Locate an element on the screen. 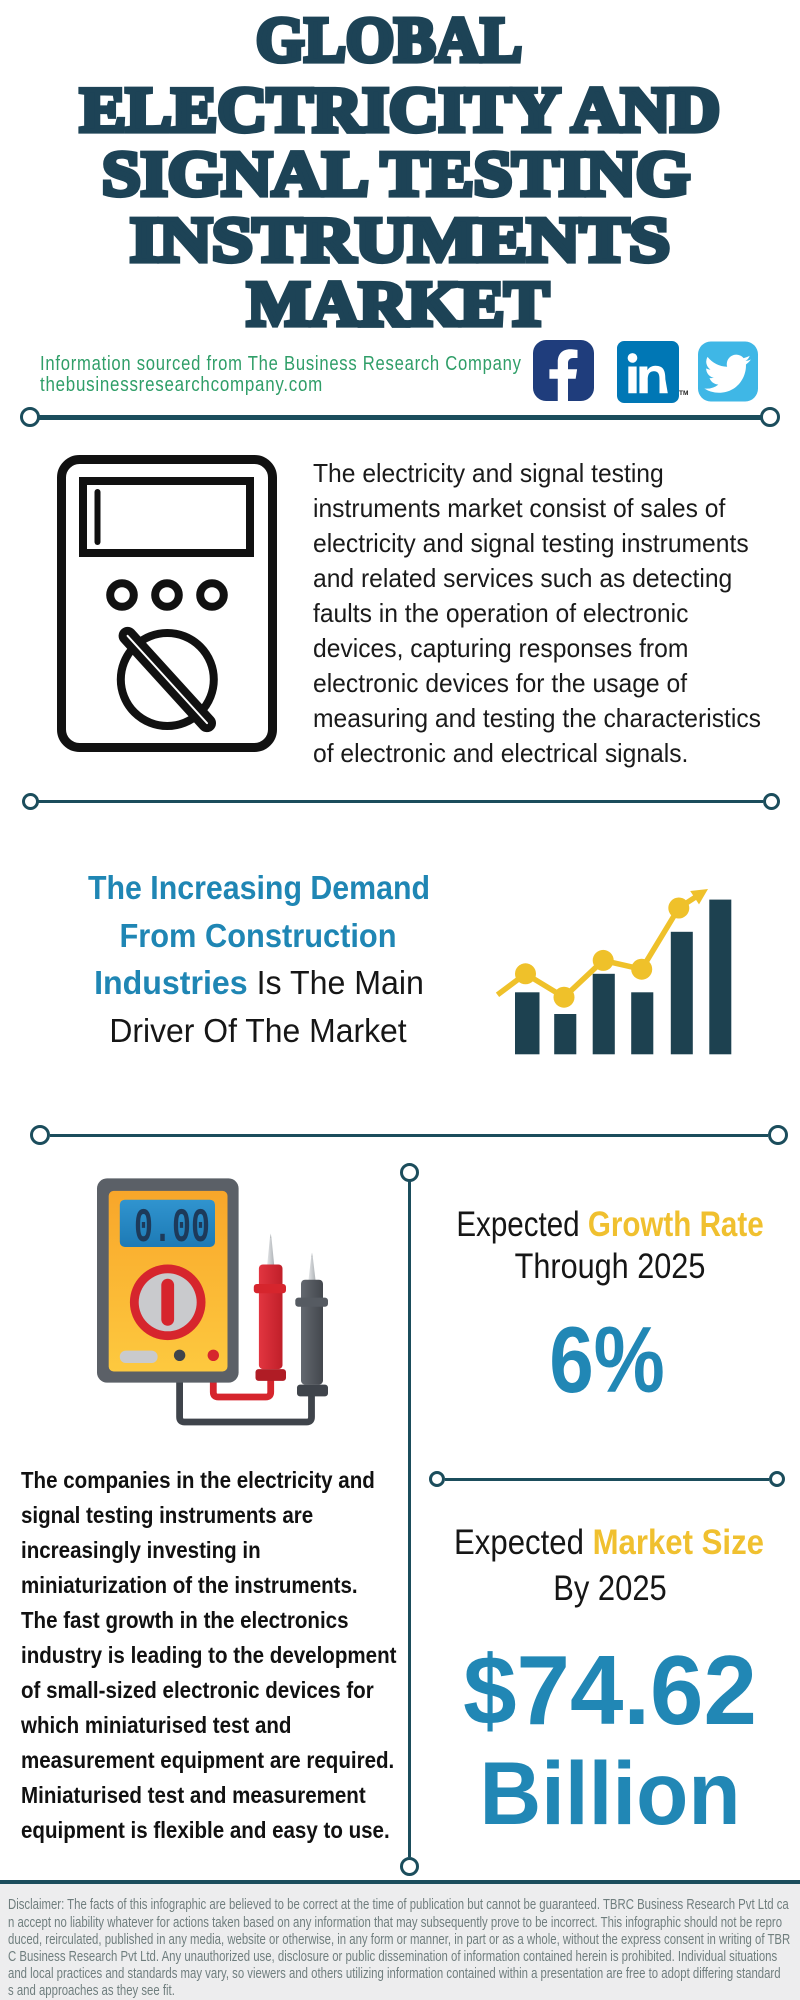 The height and width of the screenshot is (2000, 800). svg-text: MARKET is located at coordinates (398, 303).